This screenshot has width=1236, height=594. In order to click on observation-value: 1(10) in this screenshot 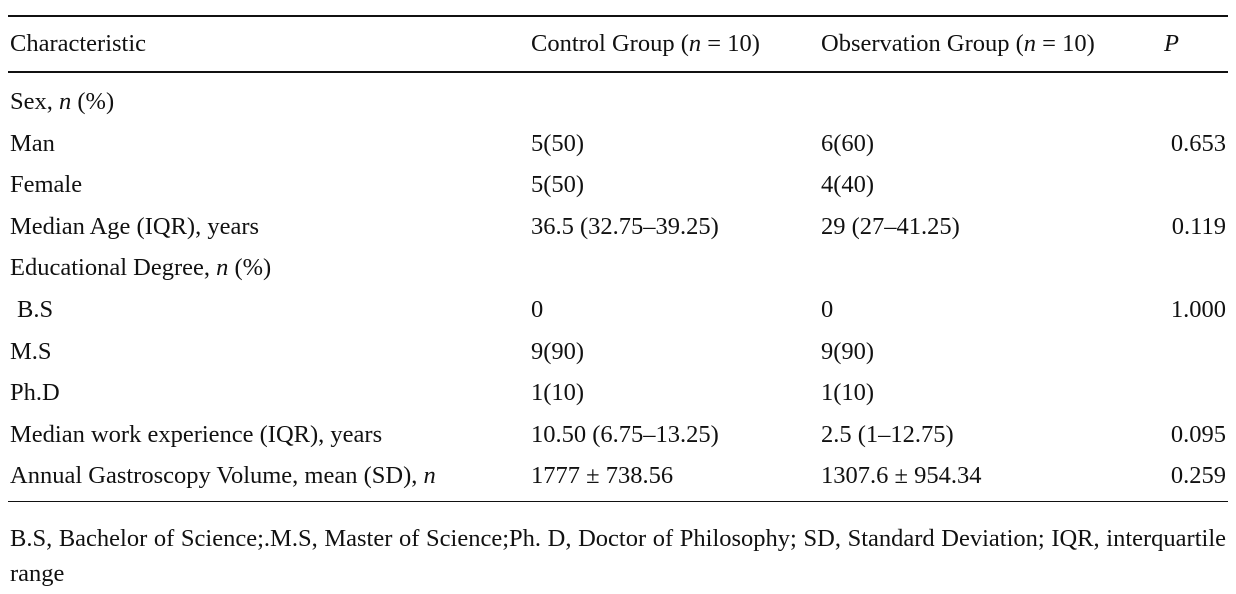, I will do `click(848, 393)`.